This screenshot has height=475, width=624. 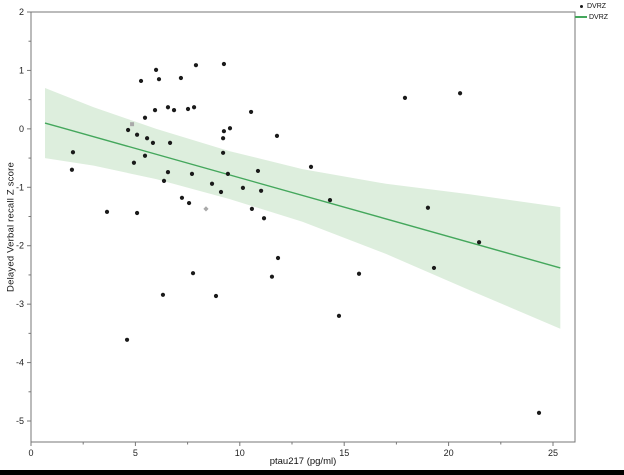 I want to click on legend-item-scatter: DVRZ, so click(x=591, y=6).